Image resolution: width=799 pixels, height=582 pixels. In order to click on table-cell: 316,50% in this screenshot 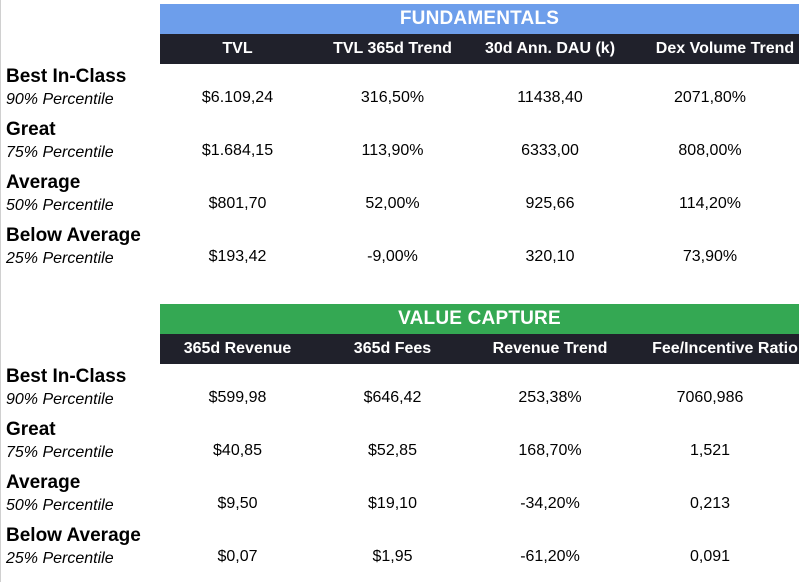, I will do `click(392, 97)`.